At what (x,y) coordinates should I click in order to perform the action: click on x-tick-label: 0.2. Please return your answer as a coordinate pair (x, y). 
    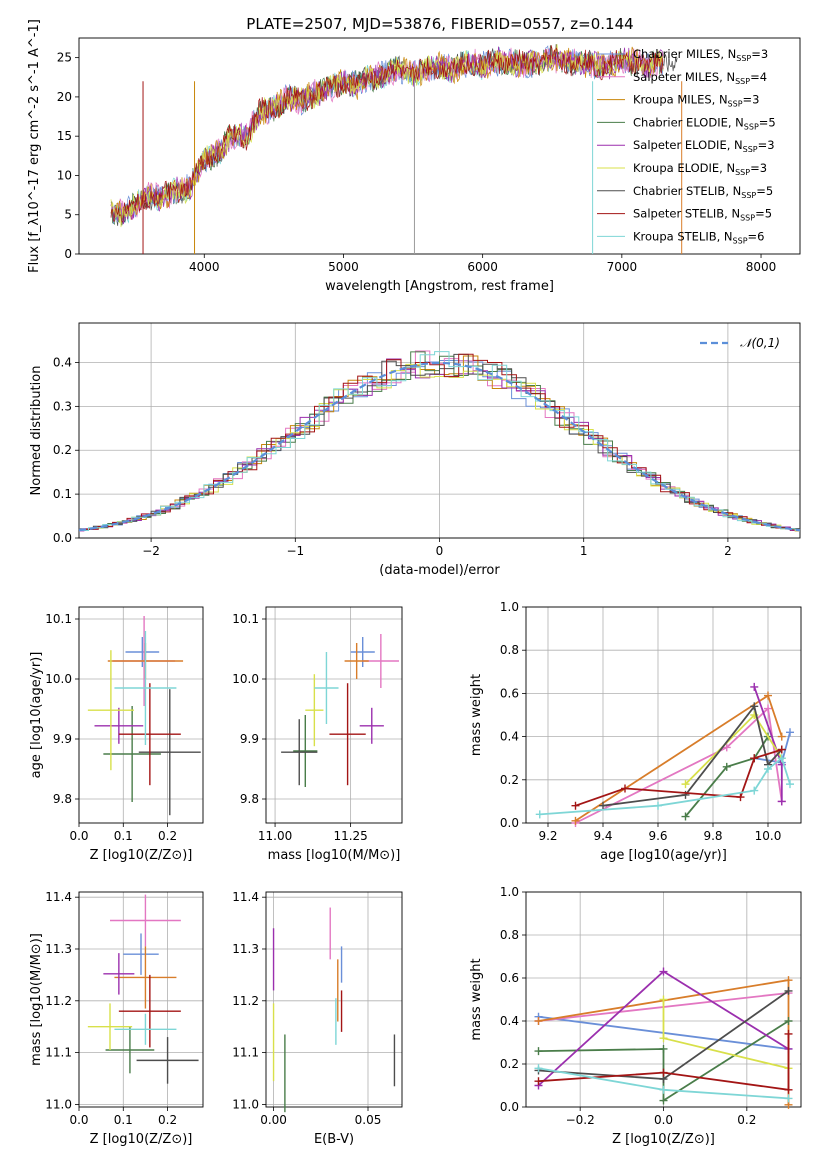
    Looking at the image, I should click on (167, 836).